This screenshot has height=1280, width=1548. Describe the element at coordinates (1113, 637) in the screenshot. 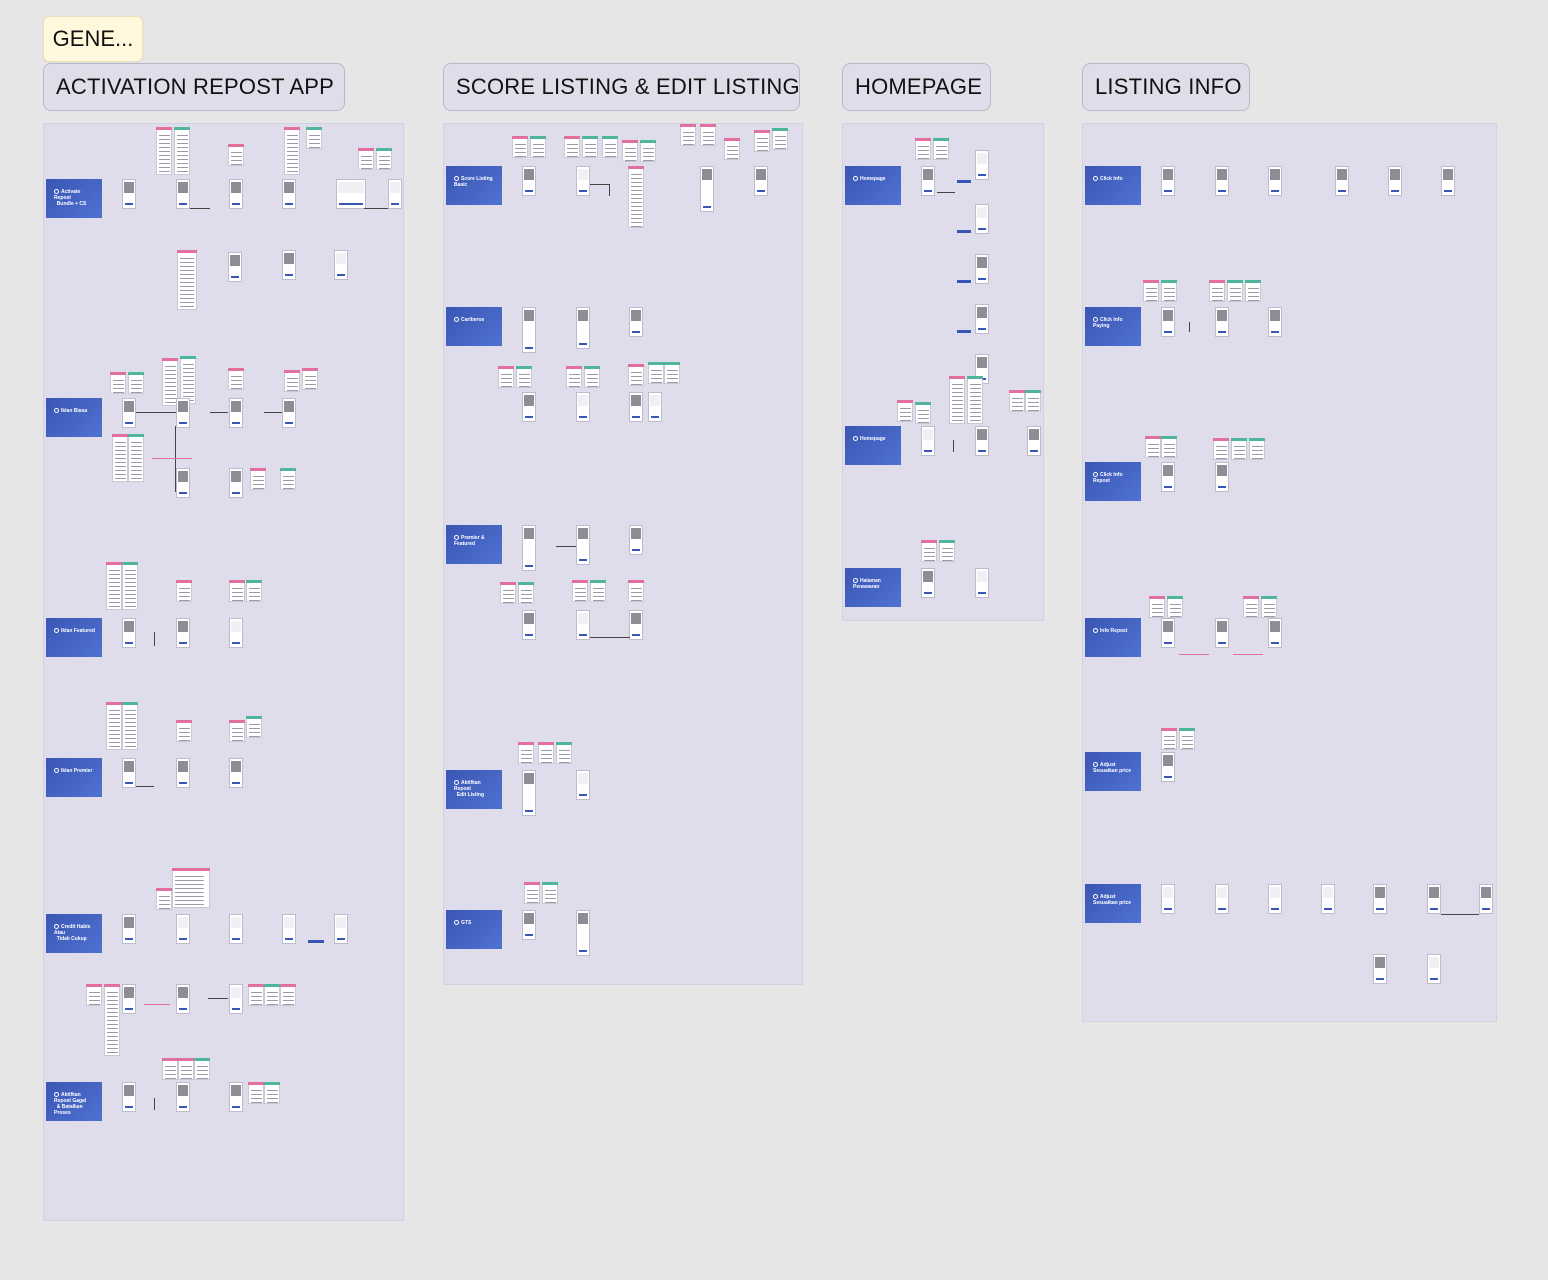

I see `flow-title-card: Info Repost` at that location.